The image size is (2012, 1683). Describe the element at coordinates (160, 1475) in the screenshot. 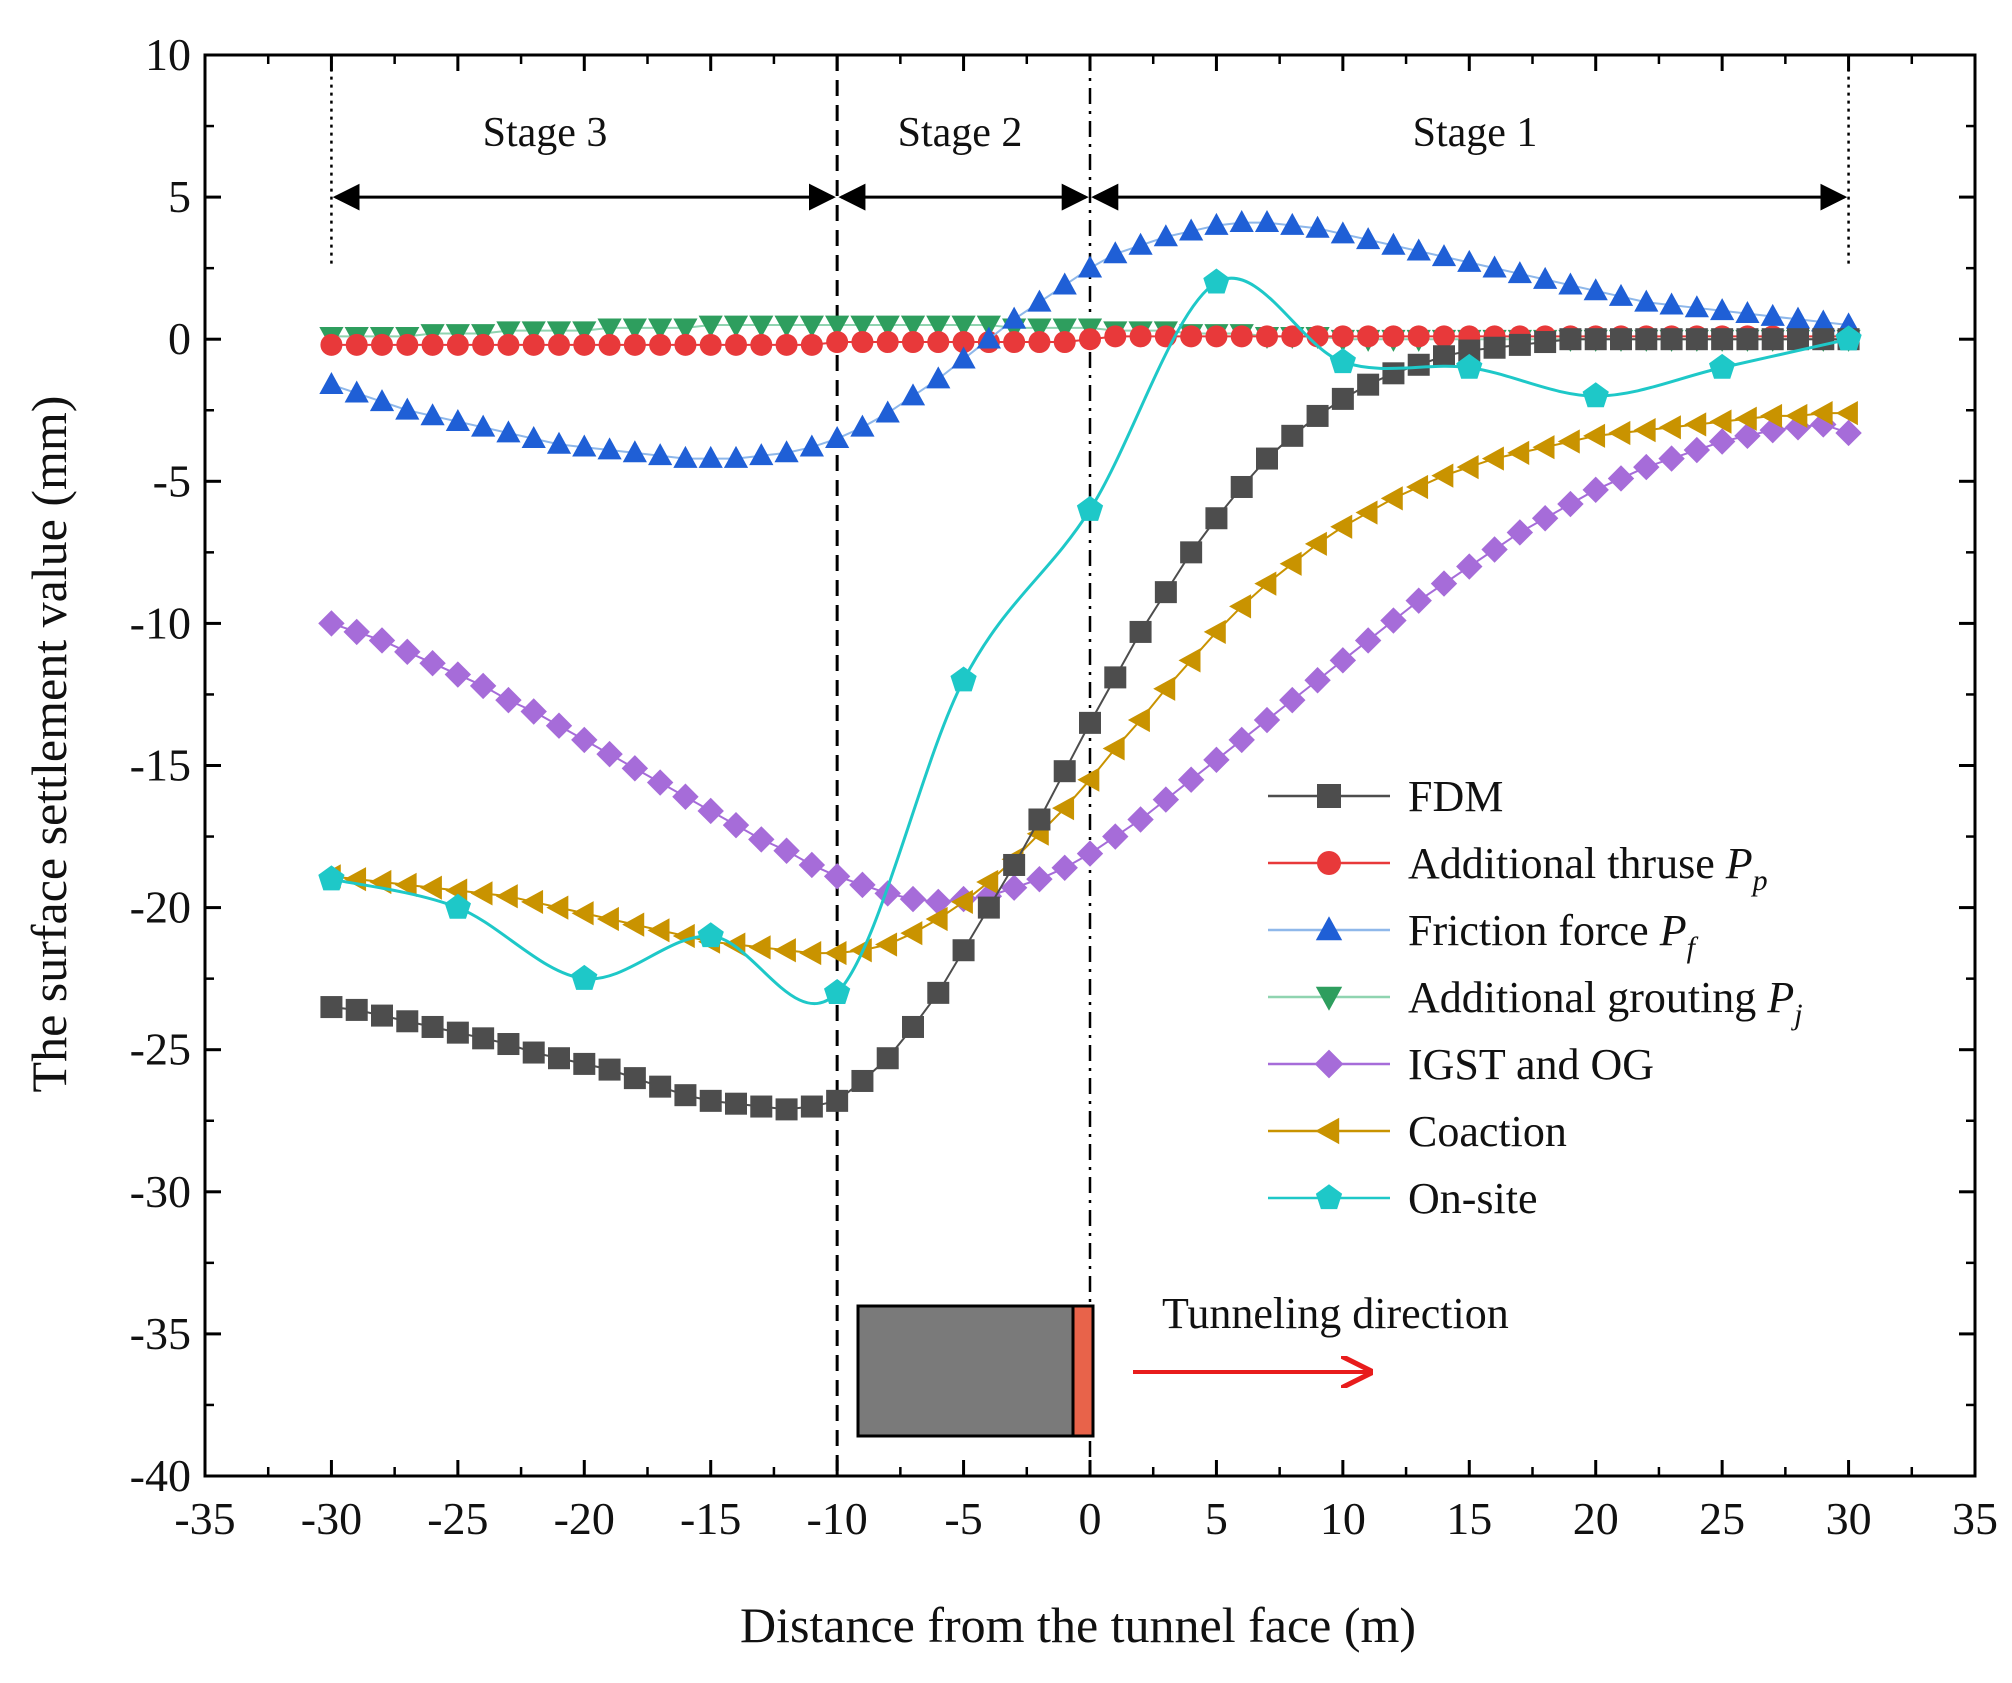

I see `y-tick-label: -40` at that location.